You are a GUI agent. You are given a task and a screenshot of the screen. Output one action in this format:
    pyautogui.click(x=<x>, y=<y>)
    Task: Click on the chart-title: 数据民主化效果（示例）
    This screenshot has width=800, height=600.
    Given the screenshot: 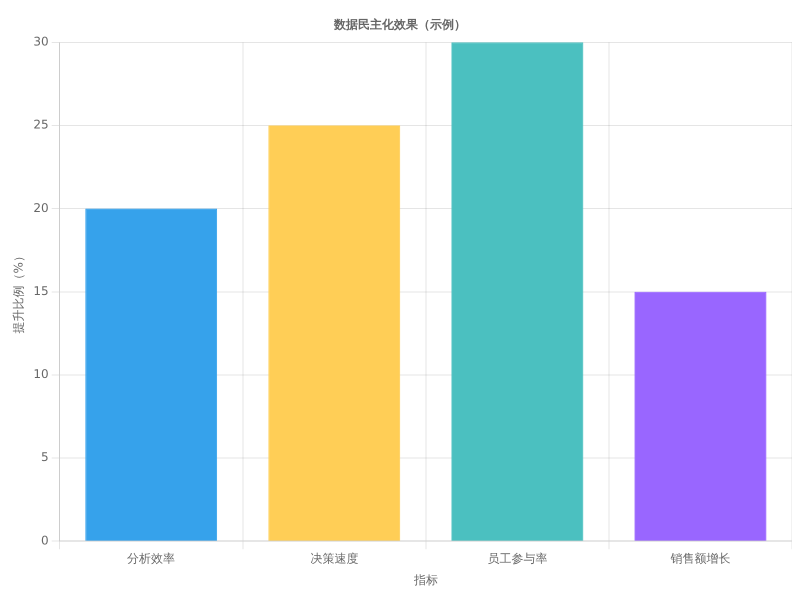 What is the action you would take?
    pyautogui.click(x=399, y=24)
    